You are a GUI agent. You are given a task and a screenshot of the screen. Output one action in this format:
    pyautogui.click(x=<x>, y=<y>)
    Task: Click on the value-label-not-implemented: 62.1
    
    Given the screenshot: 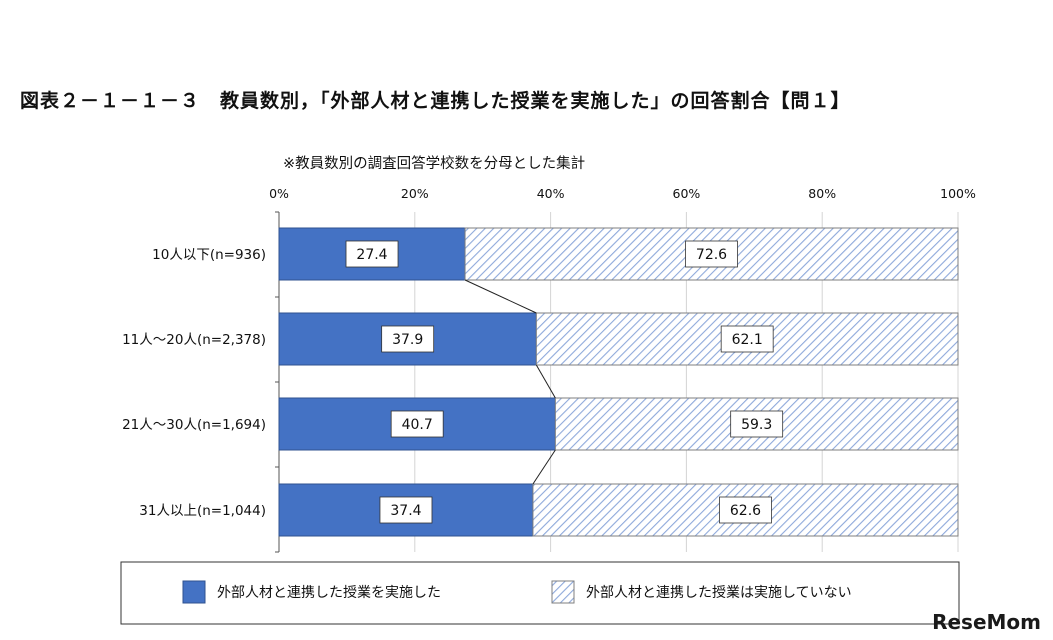 What is the action you would take?
    pyautogui.click(x=747, y=340)
    